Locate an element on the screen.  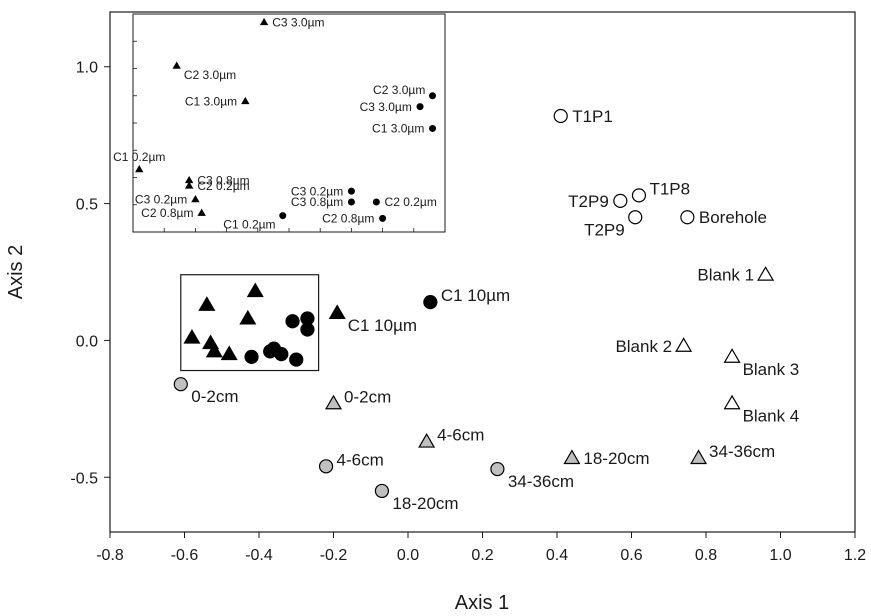
inset-frame is located at coordinates (289, 123).